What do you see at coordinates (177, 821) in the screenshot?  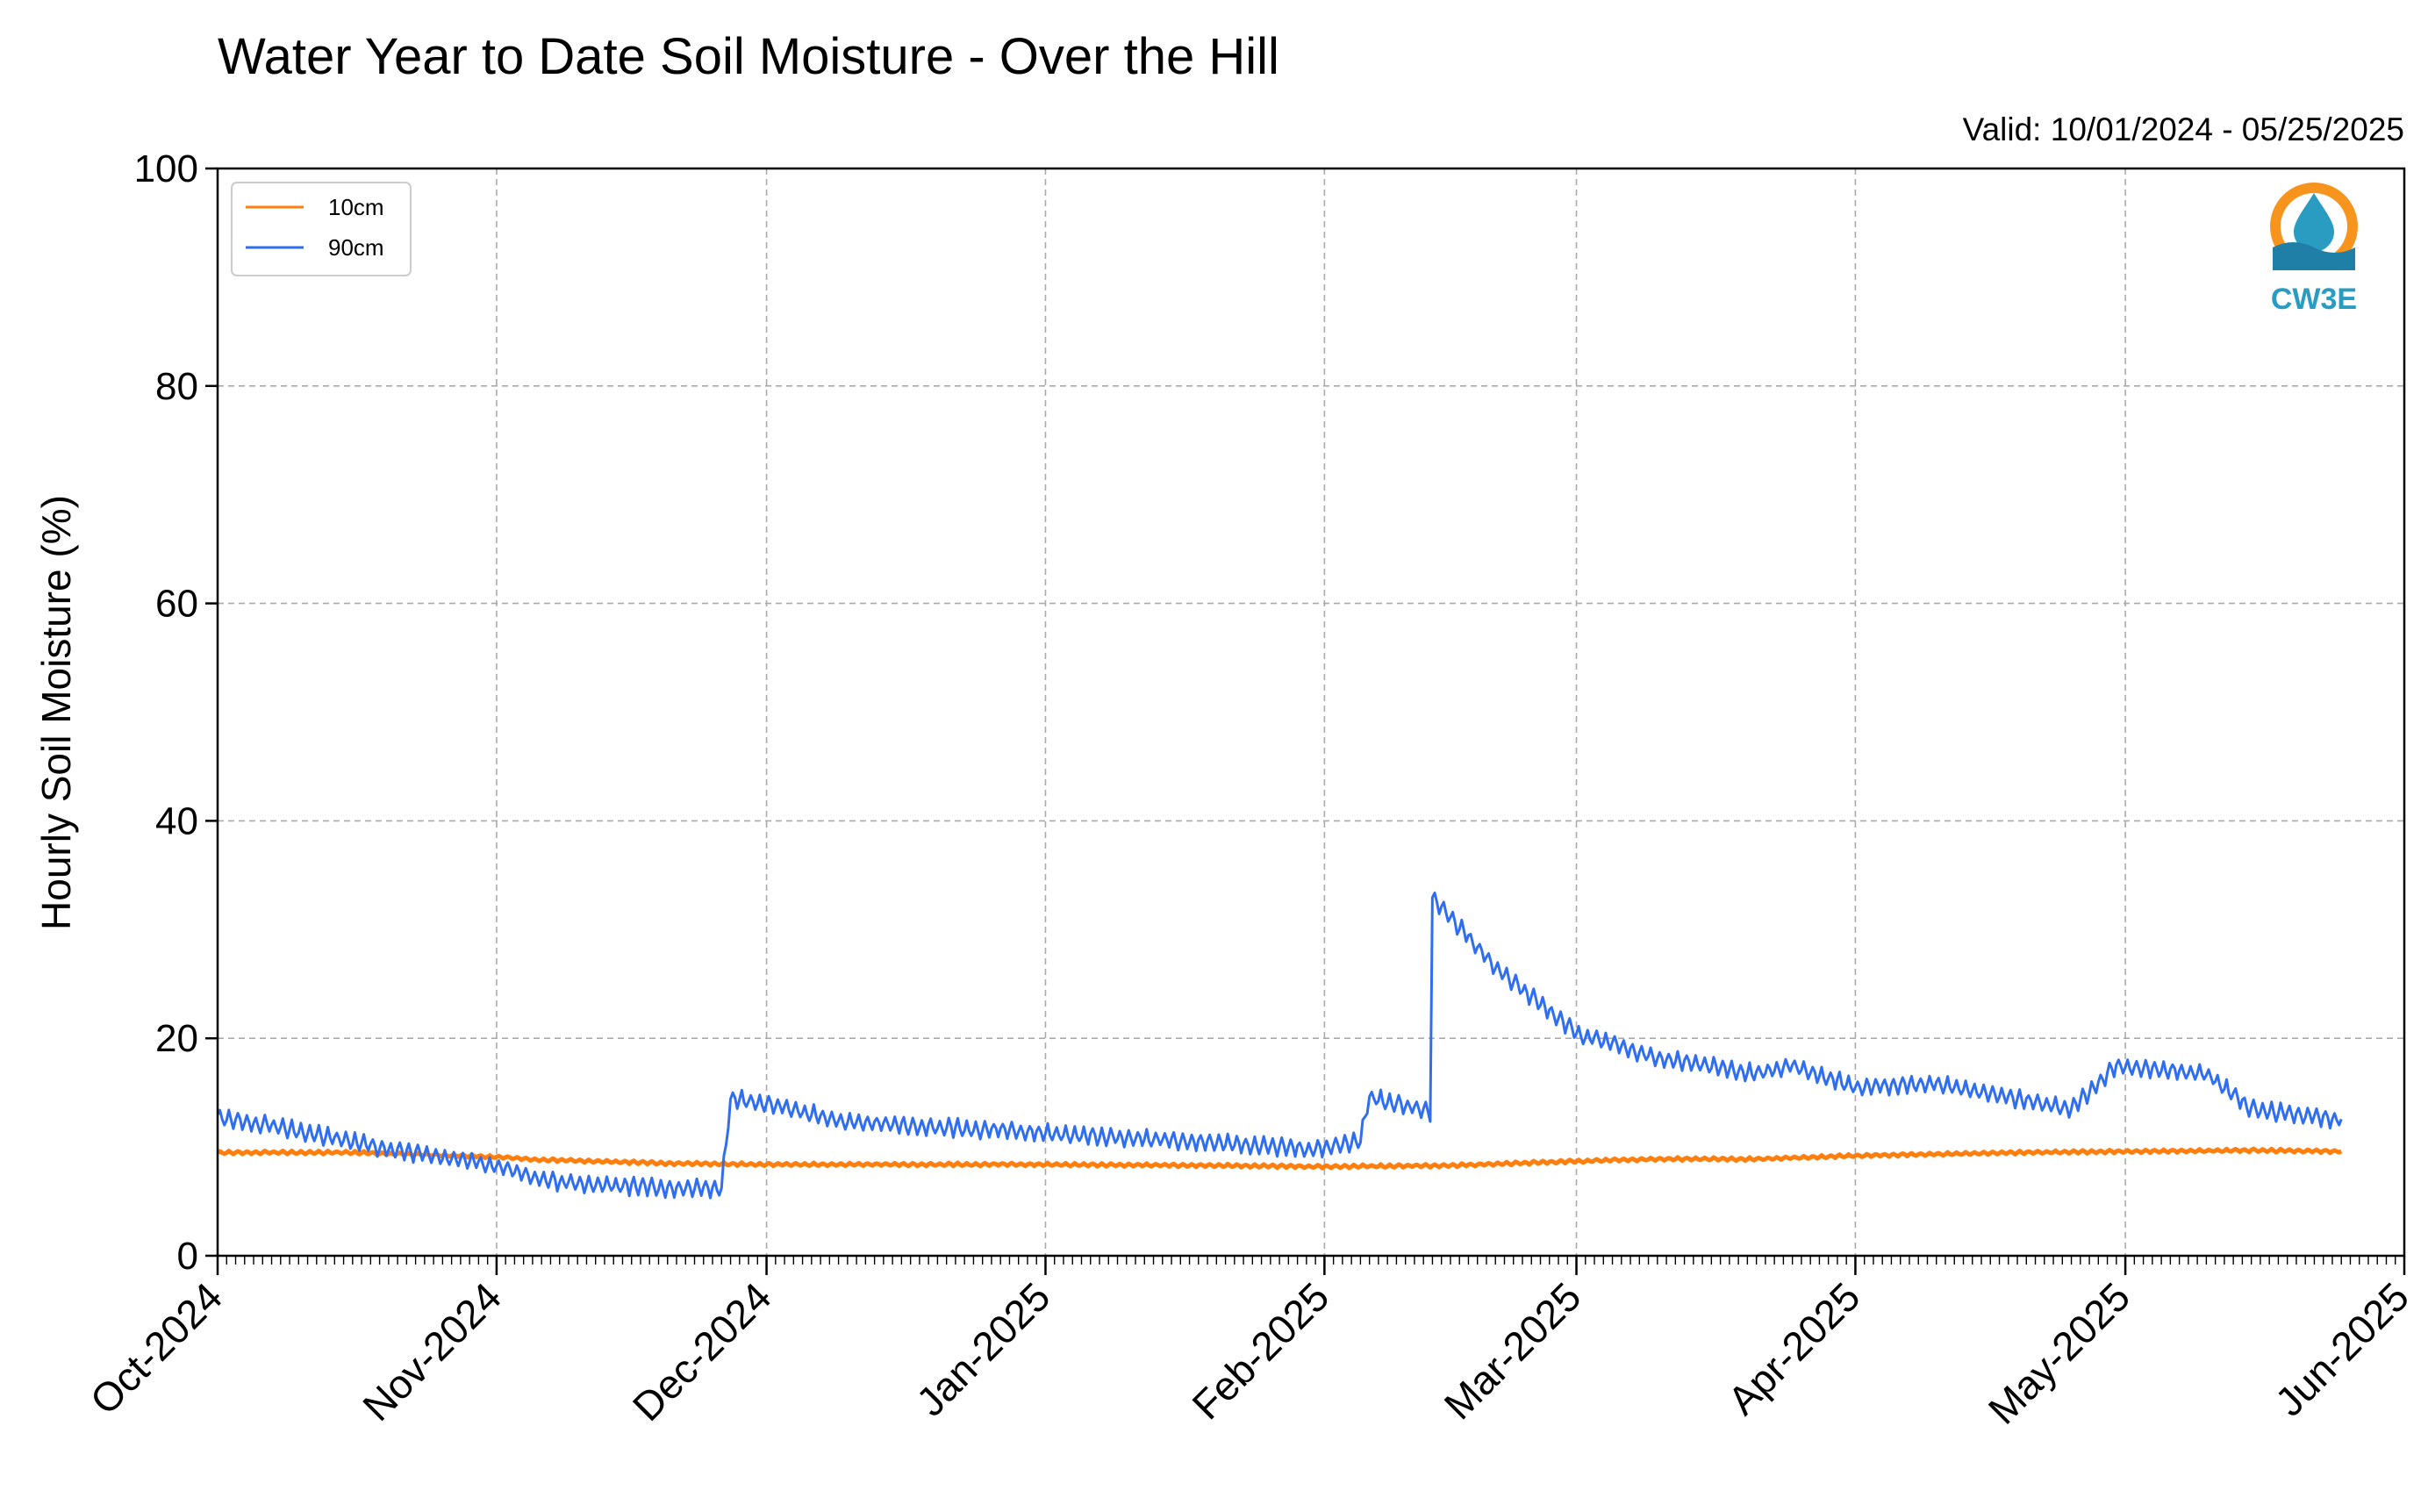 I see `y-tick-label: 40` at bounding box center [177, 821].